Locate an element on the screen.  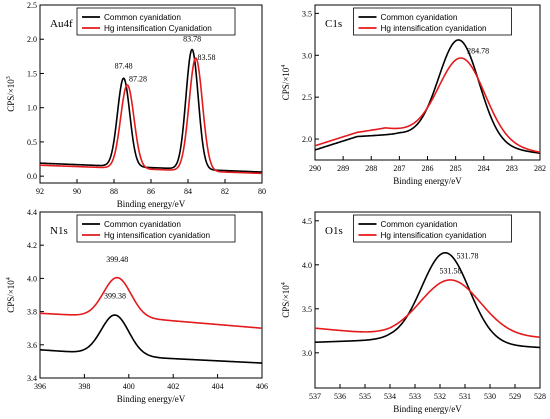
x-tick-label: 529 is located at coordinates (515, 396).